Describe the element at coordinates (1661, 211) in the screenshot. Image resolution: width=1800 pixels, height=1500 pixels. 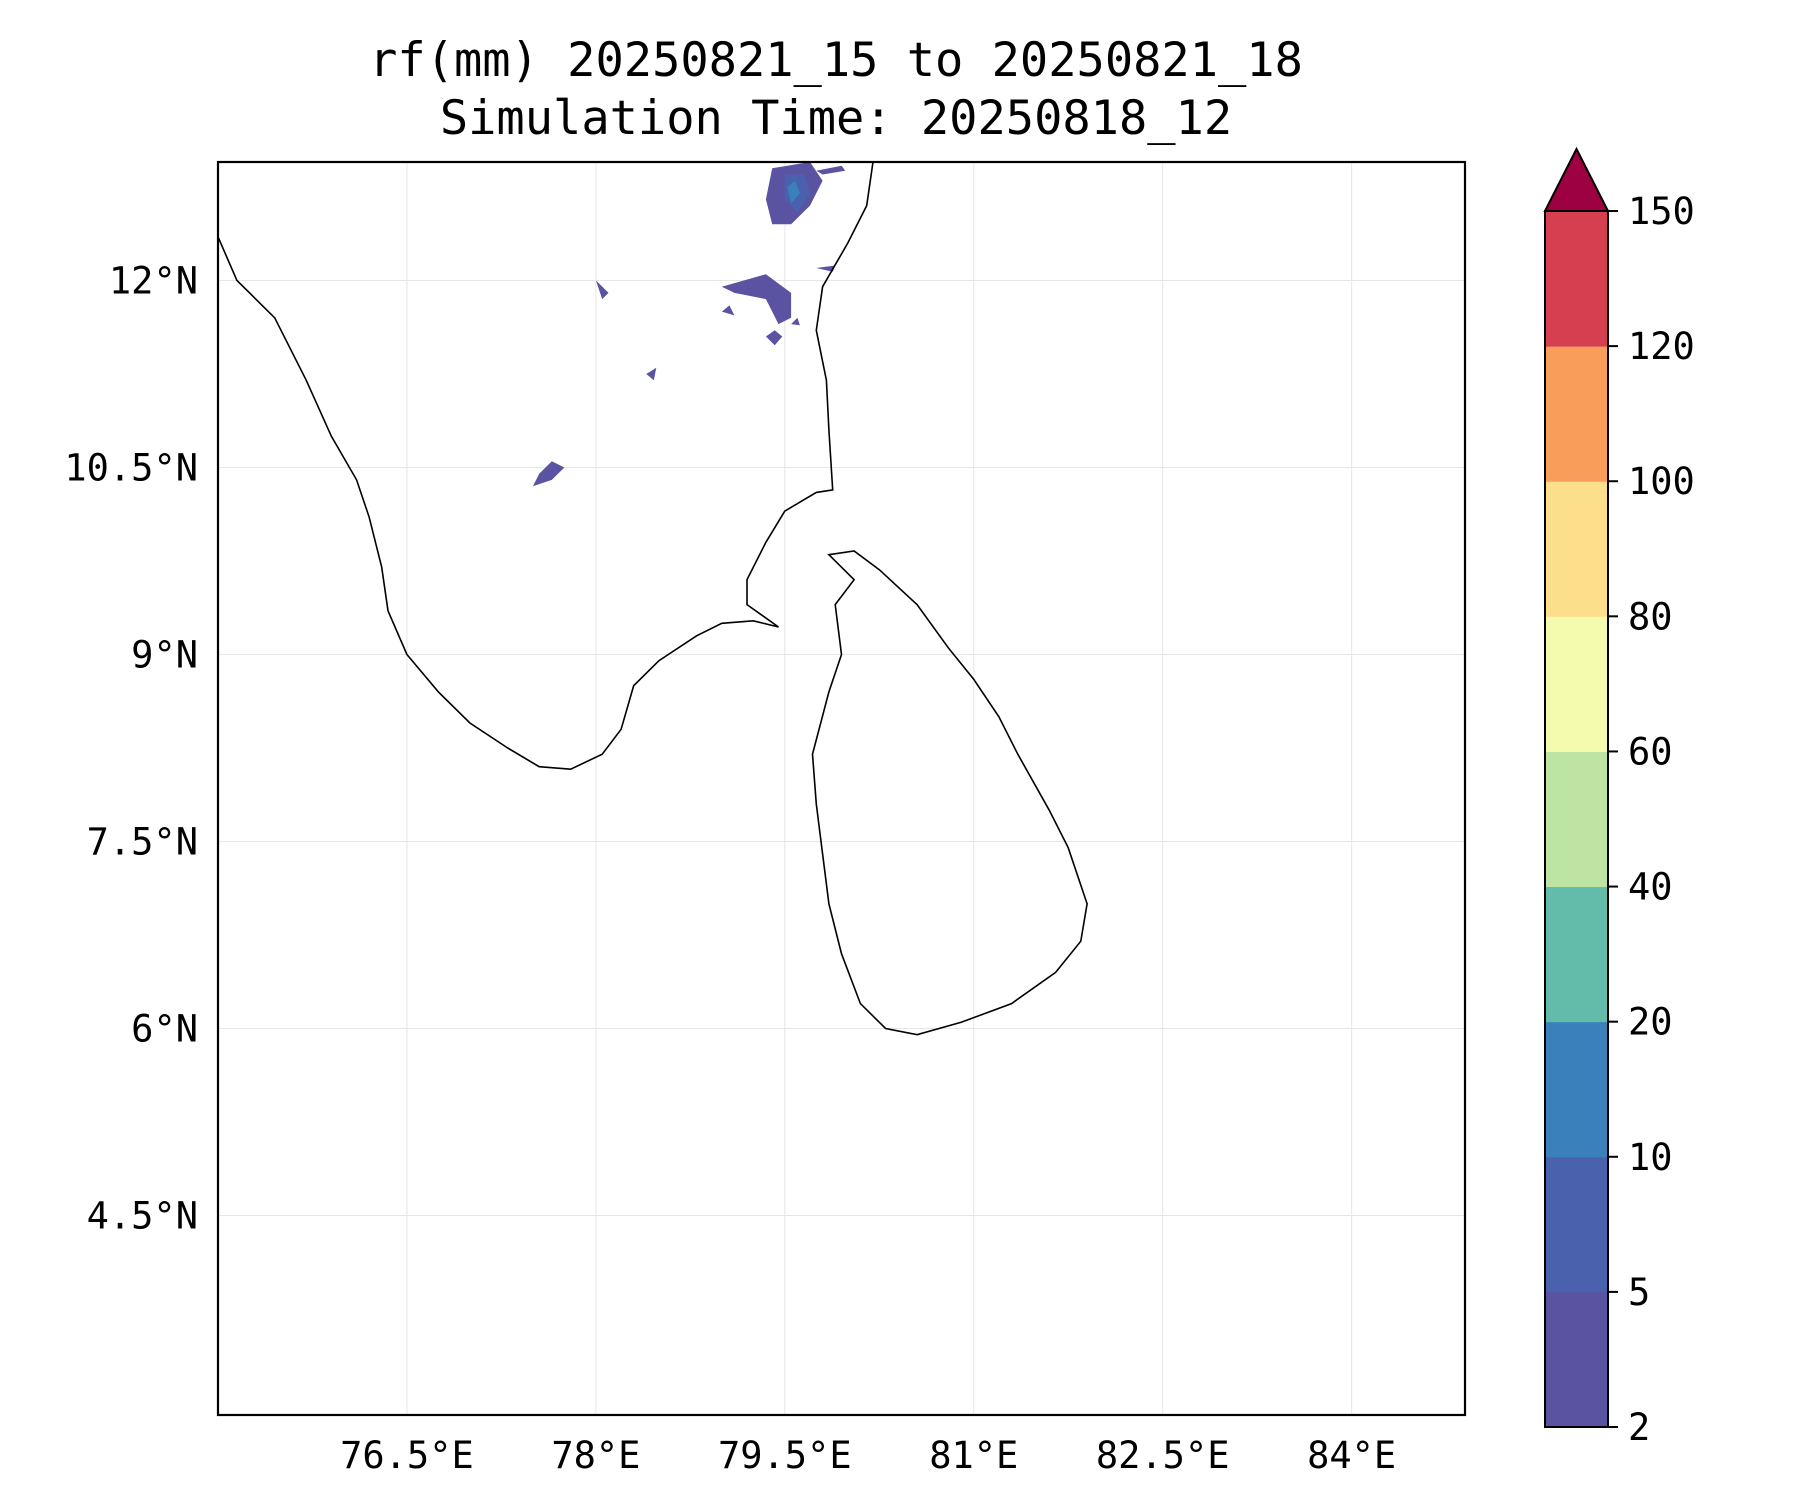
I see `colorbar-label: 150` at that location.